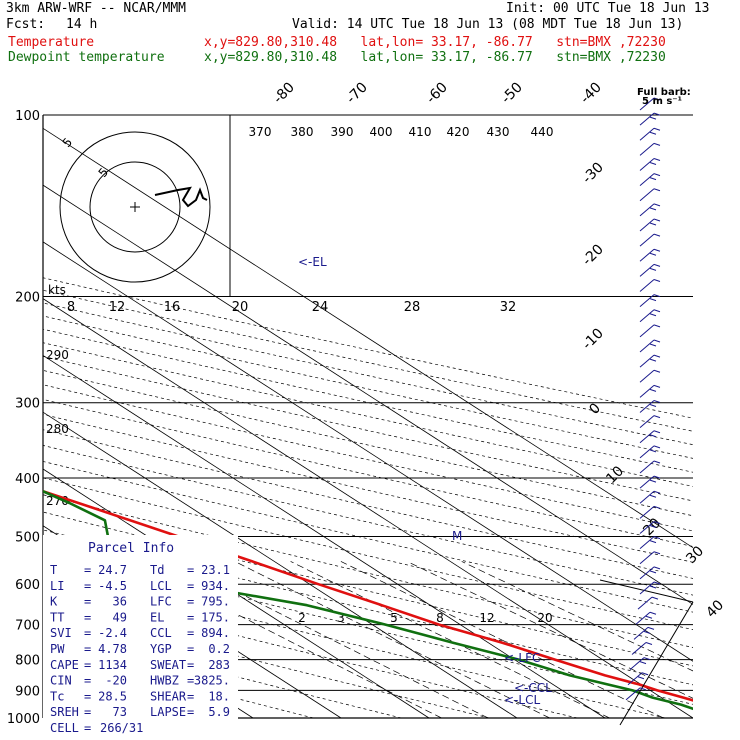 This screenshot has width=740, height=740. Describe the element at coordinates (112, 665) in the screenshot. I see `parcel-info-cell: 1134` at that location.